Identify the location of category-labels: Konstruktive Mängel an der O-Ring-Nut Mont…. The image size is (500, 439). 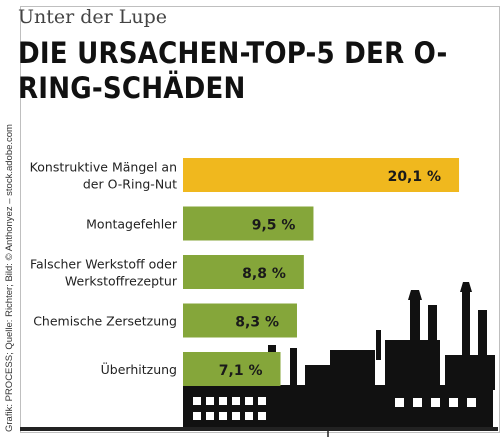
(104, 269).